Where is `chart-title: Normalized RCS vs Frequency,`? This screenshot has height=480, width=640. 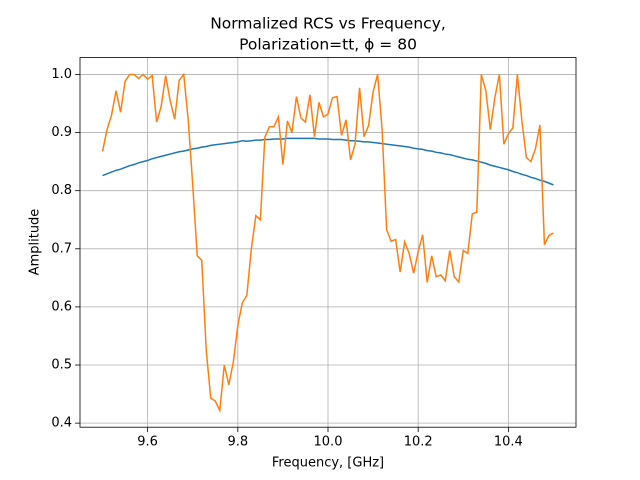 chart-title: Normalized RCS vs Frequency, is located at coordinates (328, 24).